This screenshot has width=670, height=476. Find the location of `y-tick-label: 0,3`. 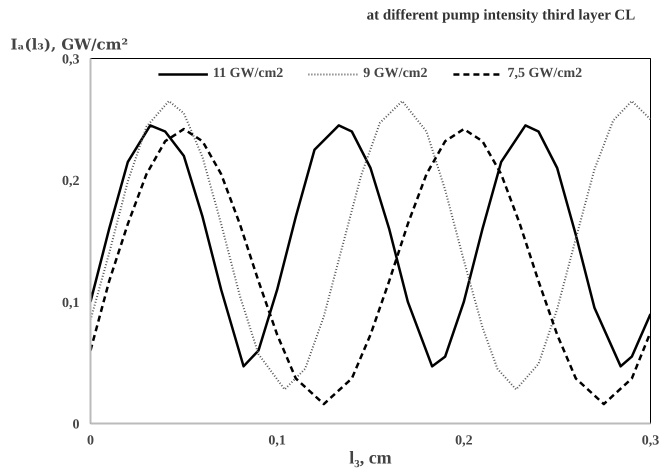

y-tick-label: 0,3 is located at coordinates (71, 60).